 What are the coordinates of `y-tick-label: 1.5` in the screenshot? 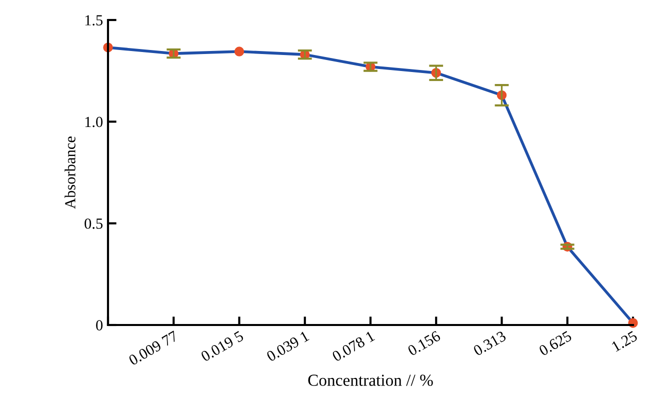 It's located at (94, 20).